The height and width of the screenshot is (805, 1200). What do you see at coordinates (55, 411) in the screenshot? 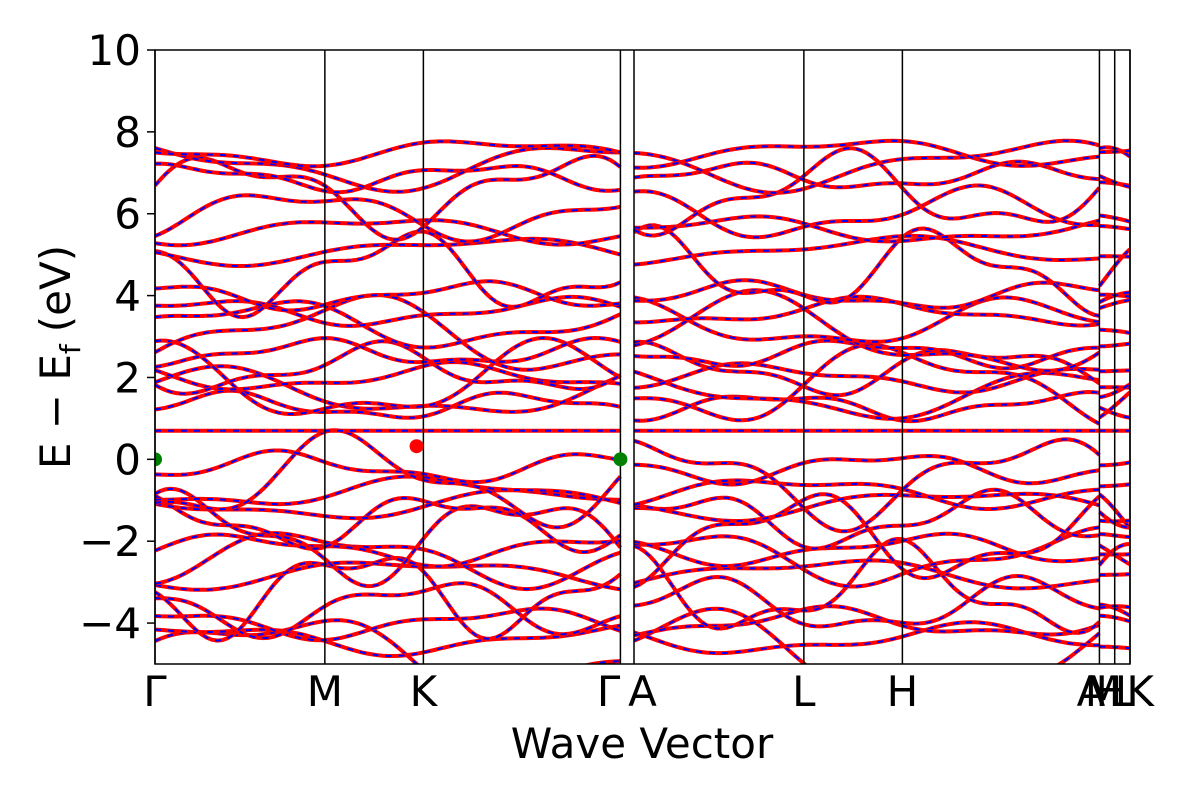
I see `y-axis-label-main: E − E` at bounding box center [55, 411].